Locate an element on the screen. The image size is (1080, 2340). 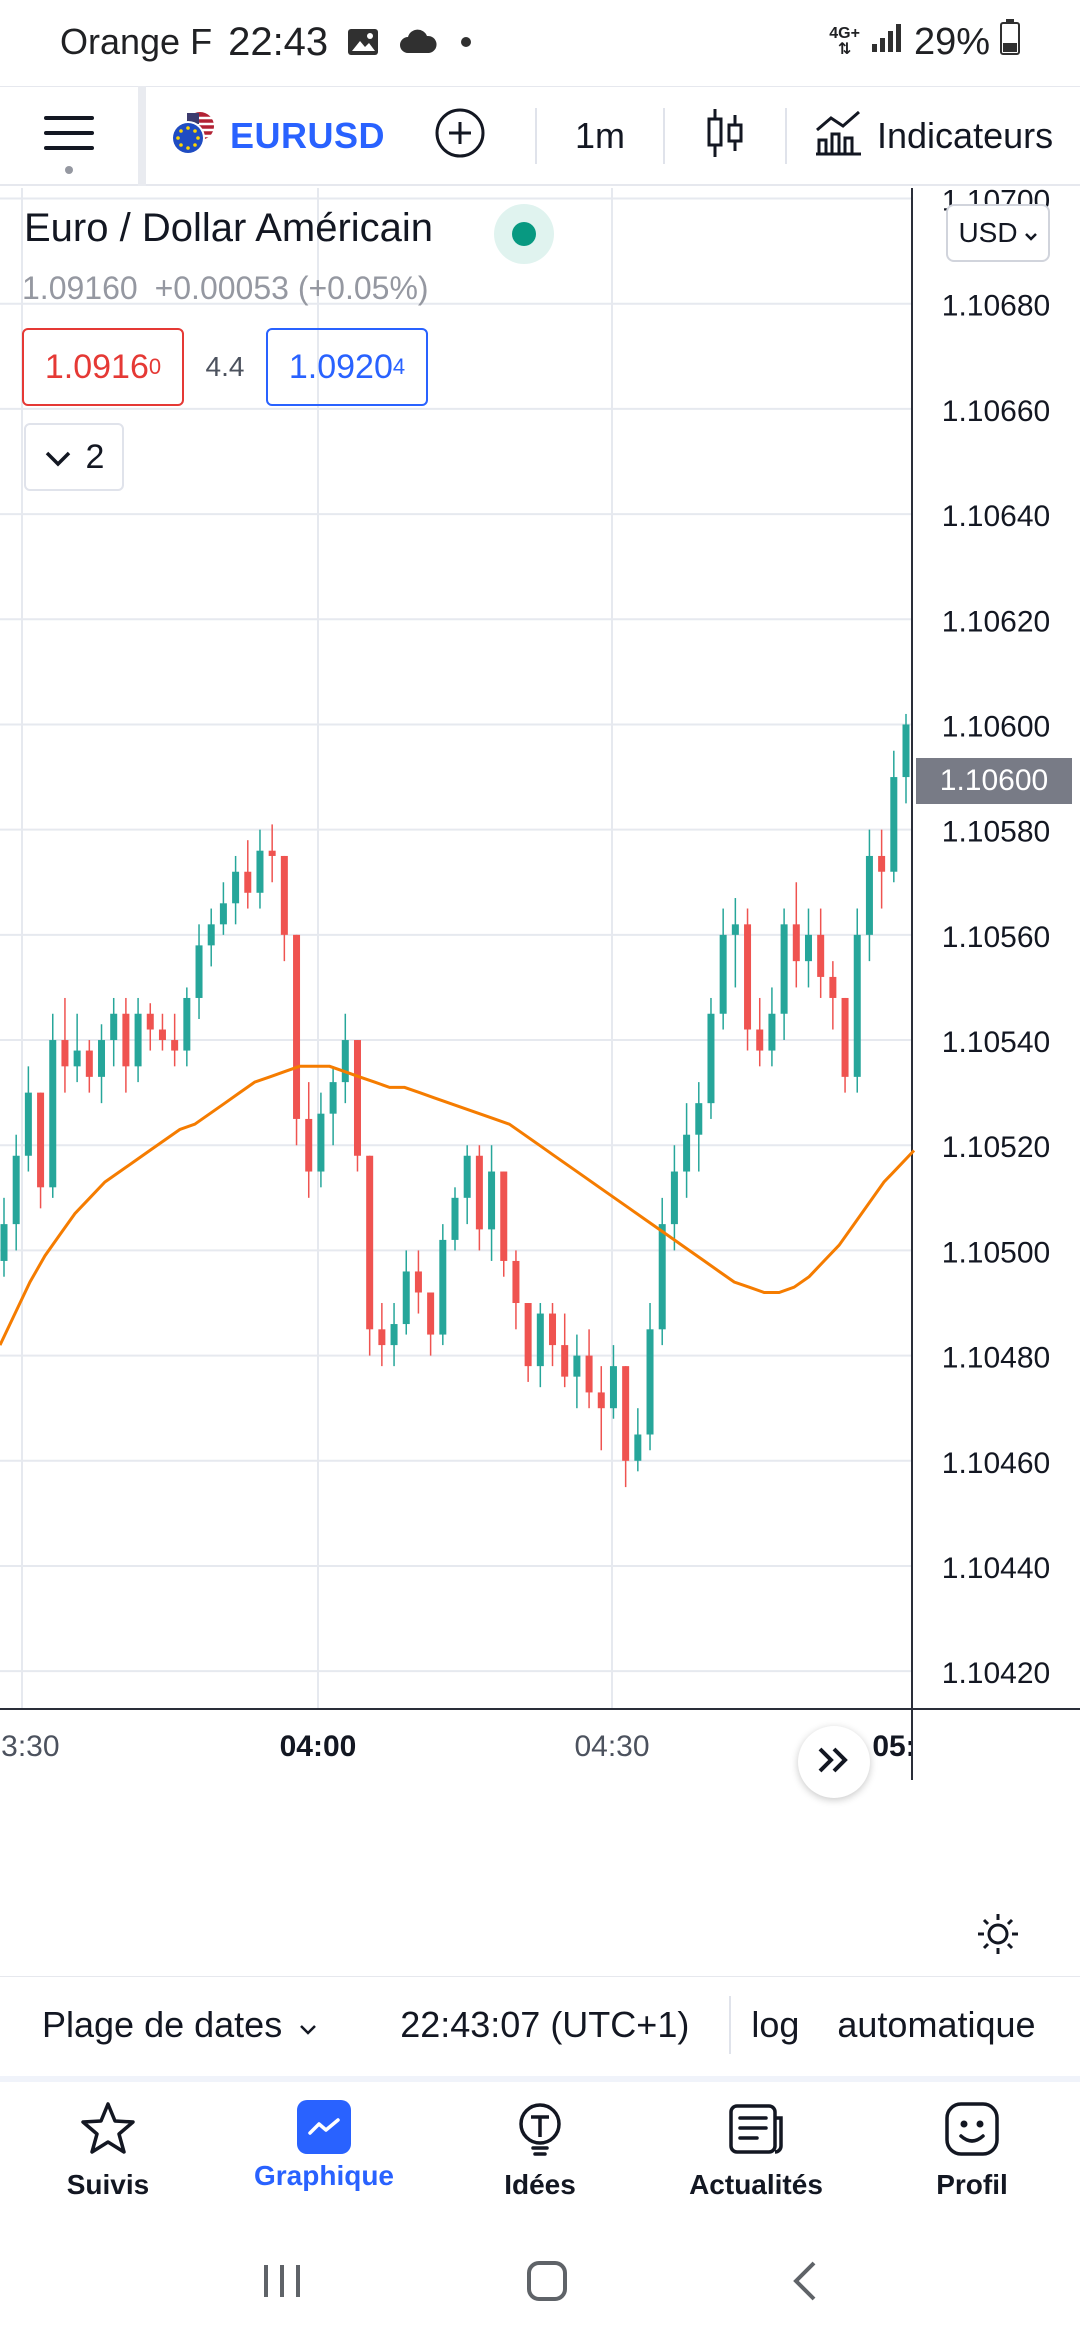
timezone-clock: 22:43:07 (UTC+1) is located at coordinates (545, 2024).